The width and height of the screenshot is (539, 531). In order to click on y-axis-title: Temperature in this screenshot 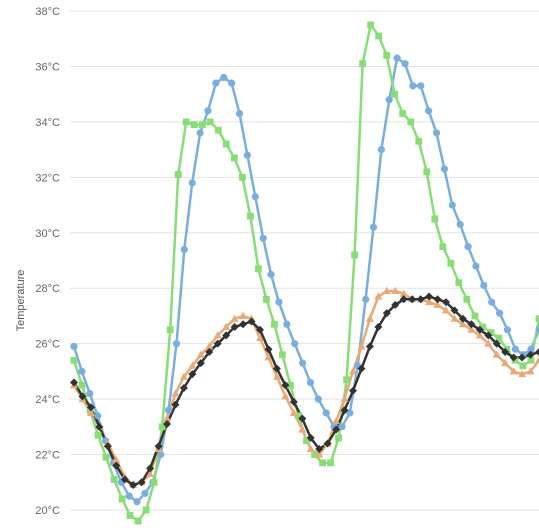, I will do `click(21, 301)`.